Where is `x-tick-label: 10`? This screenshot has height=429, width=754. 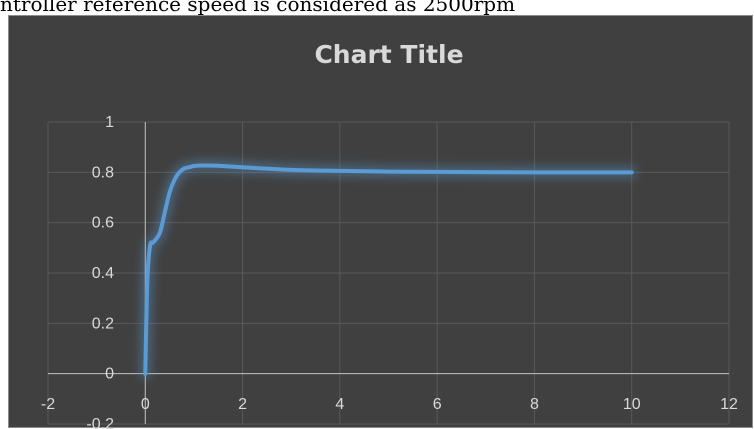 x-tick-label: 10 is located at coordinates (632, 404).